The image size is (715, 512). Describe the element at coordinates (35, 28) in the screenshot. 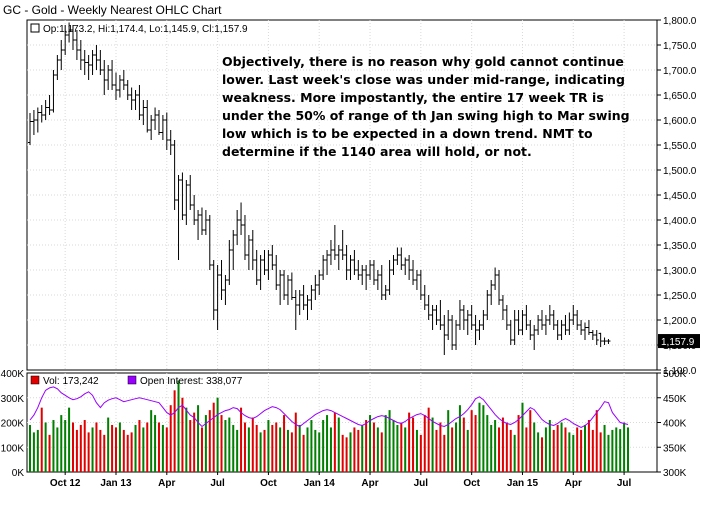

I see `ohlc-legend-swatch` at that location.